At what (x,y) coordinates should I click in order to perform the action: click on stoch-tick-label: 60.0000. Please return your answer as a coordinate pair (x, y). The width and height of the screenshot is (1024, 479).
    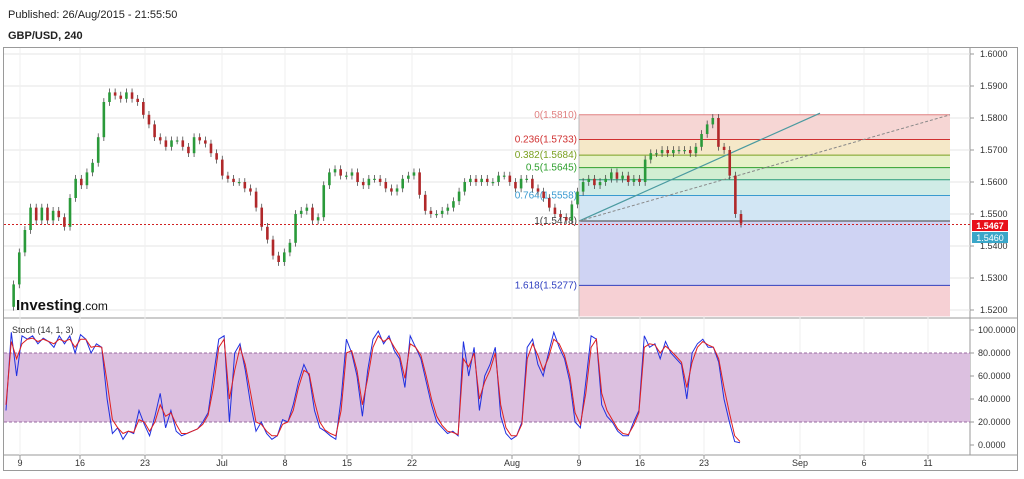
    Looking at the image, I should click on (994, 376).